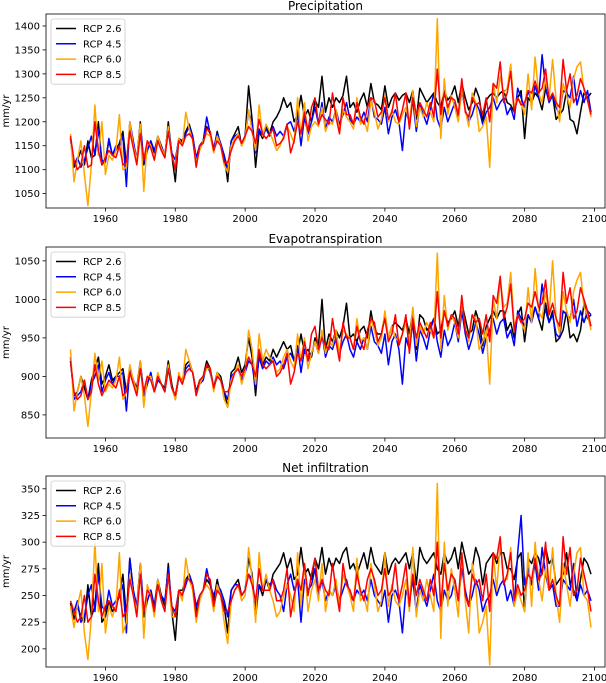  What do you see at coordinates (30, 338) in the screenshot?
I see `y-tick-label: 950` at bounding box center [30, 338].